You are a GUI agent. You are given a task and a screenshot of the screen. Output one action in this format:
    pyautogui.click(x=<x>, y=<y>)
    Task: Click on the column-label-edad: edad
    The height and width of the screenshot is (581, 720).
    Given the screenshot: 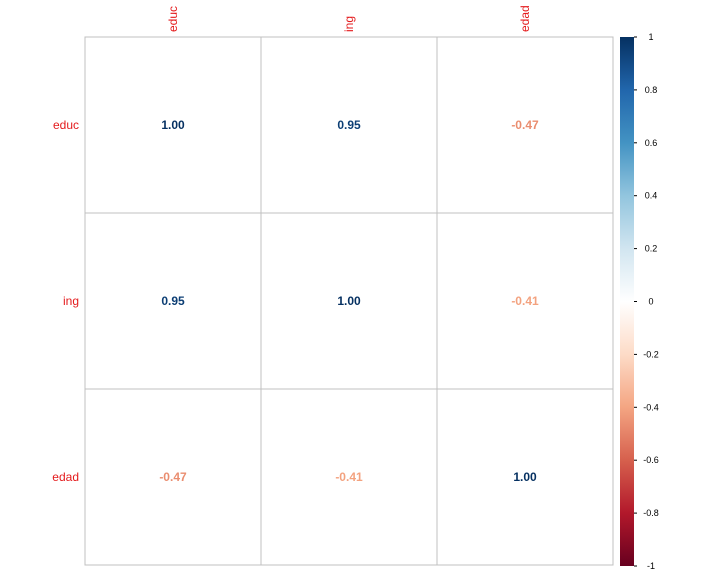 What is the action you would take?
    pyautogui.click(x=525, y=18)
    